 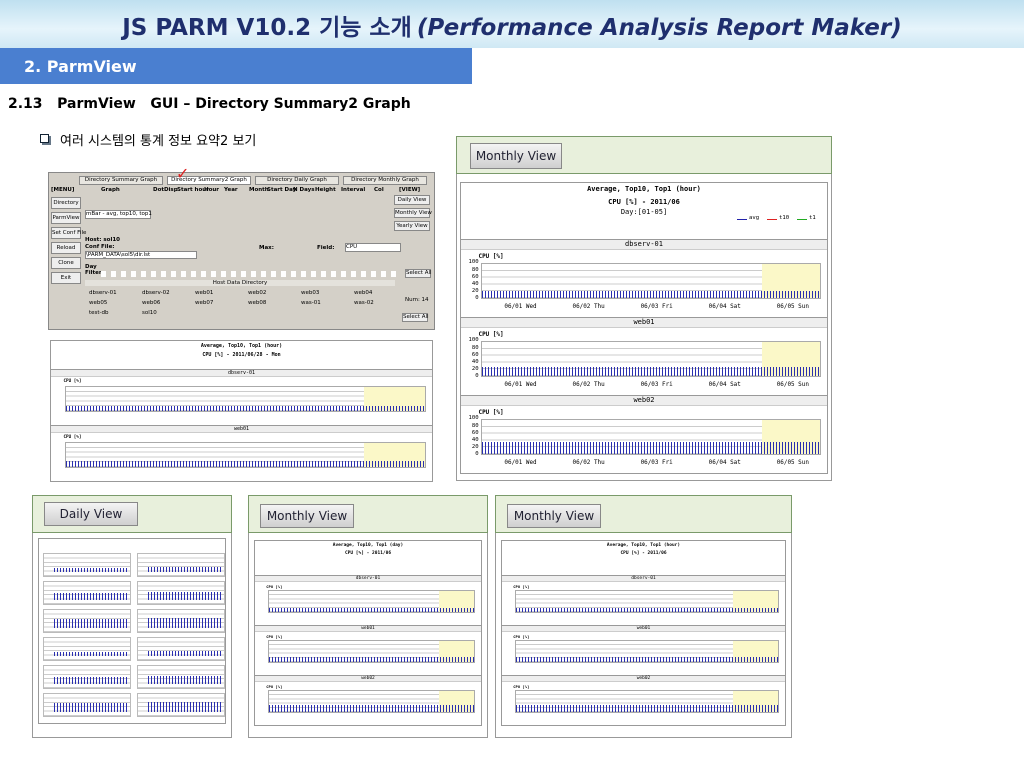 I want to click on tab: Directory Summary2 Graph, so click(x=209, y=180).